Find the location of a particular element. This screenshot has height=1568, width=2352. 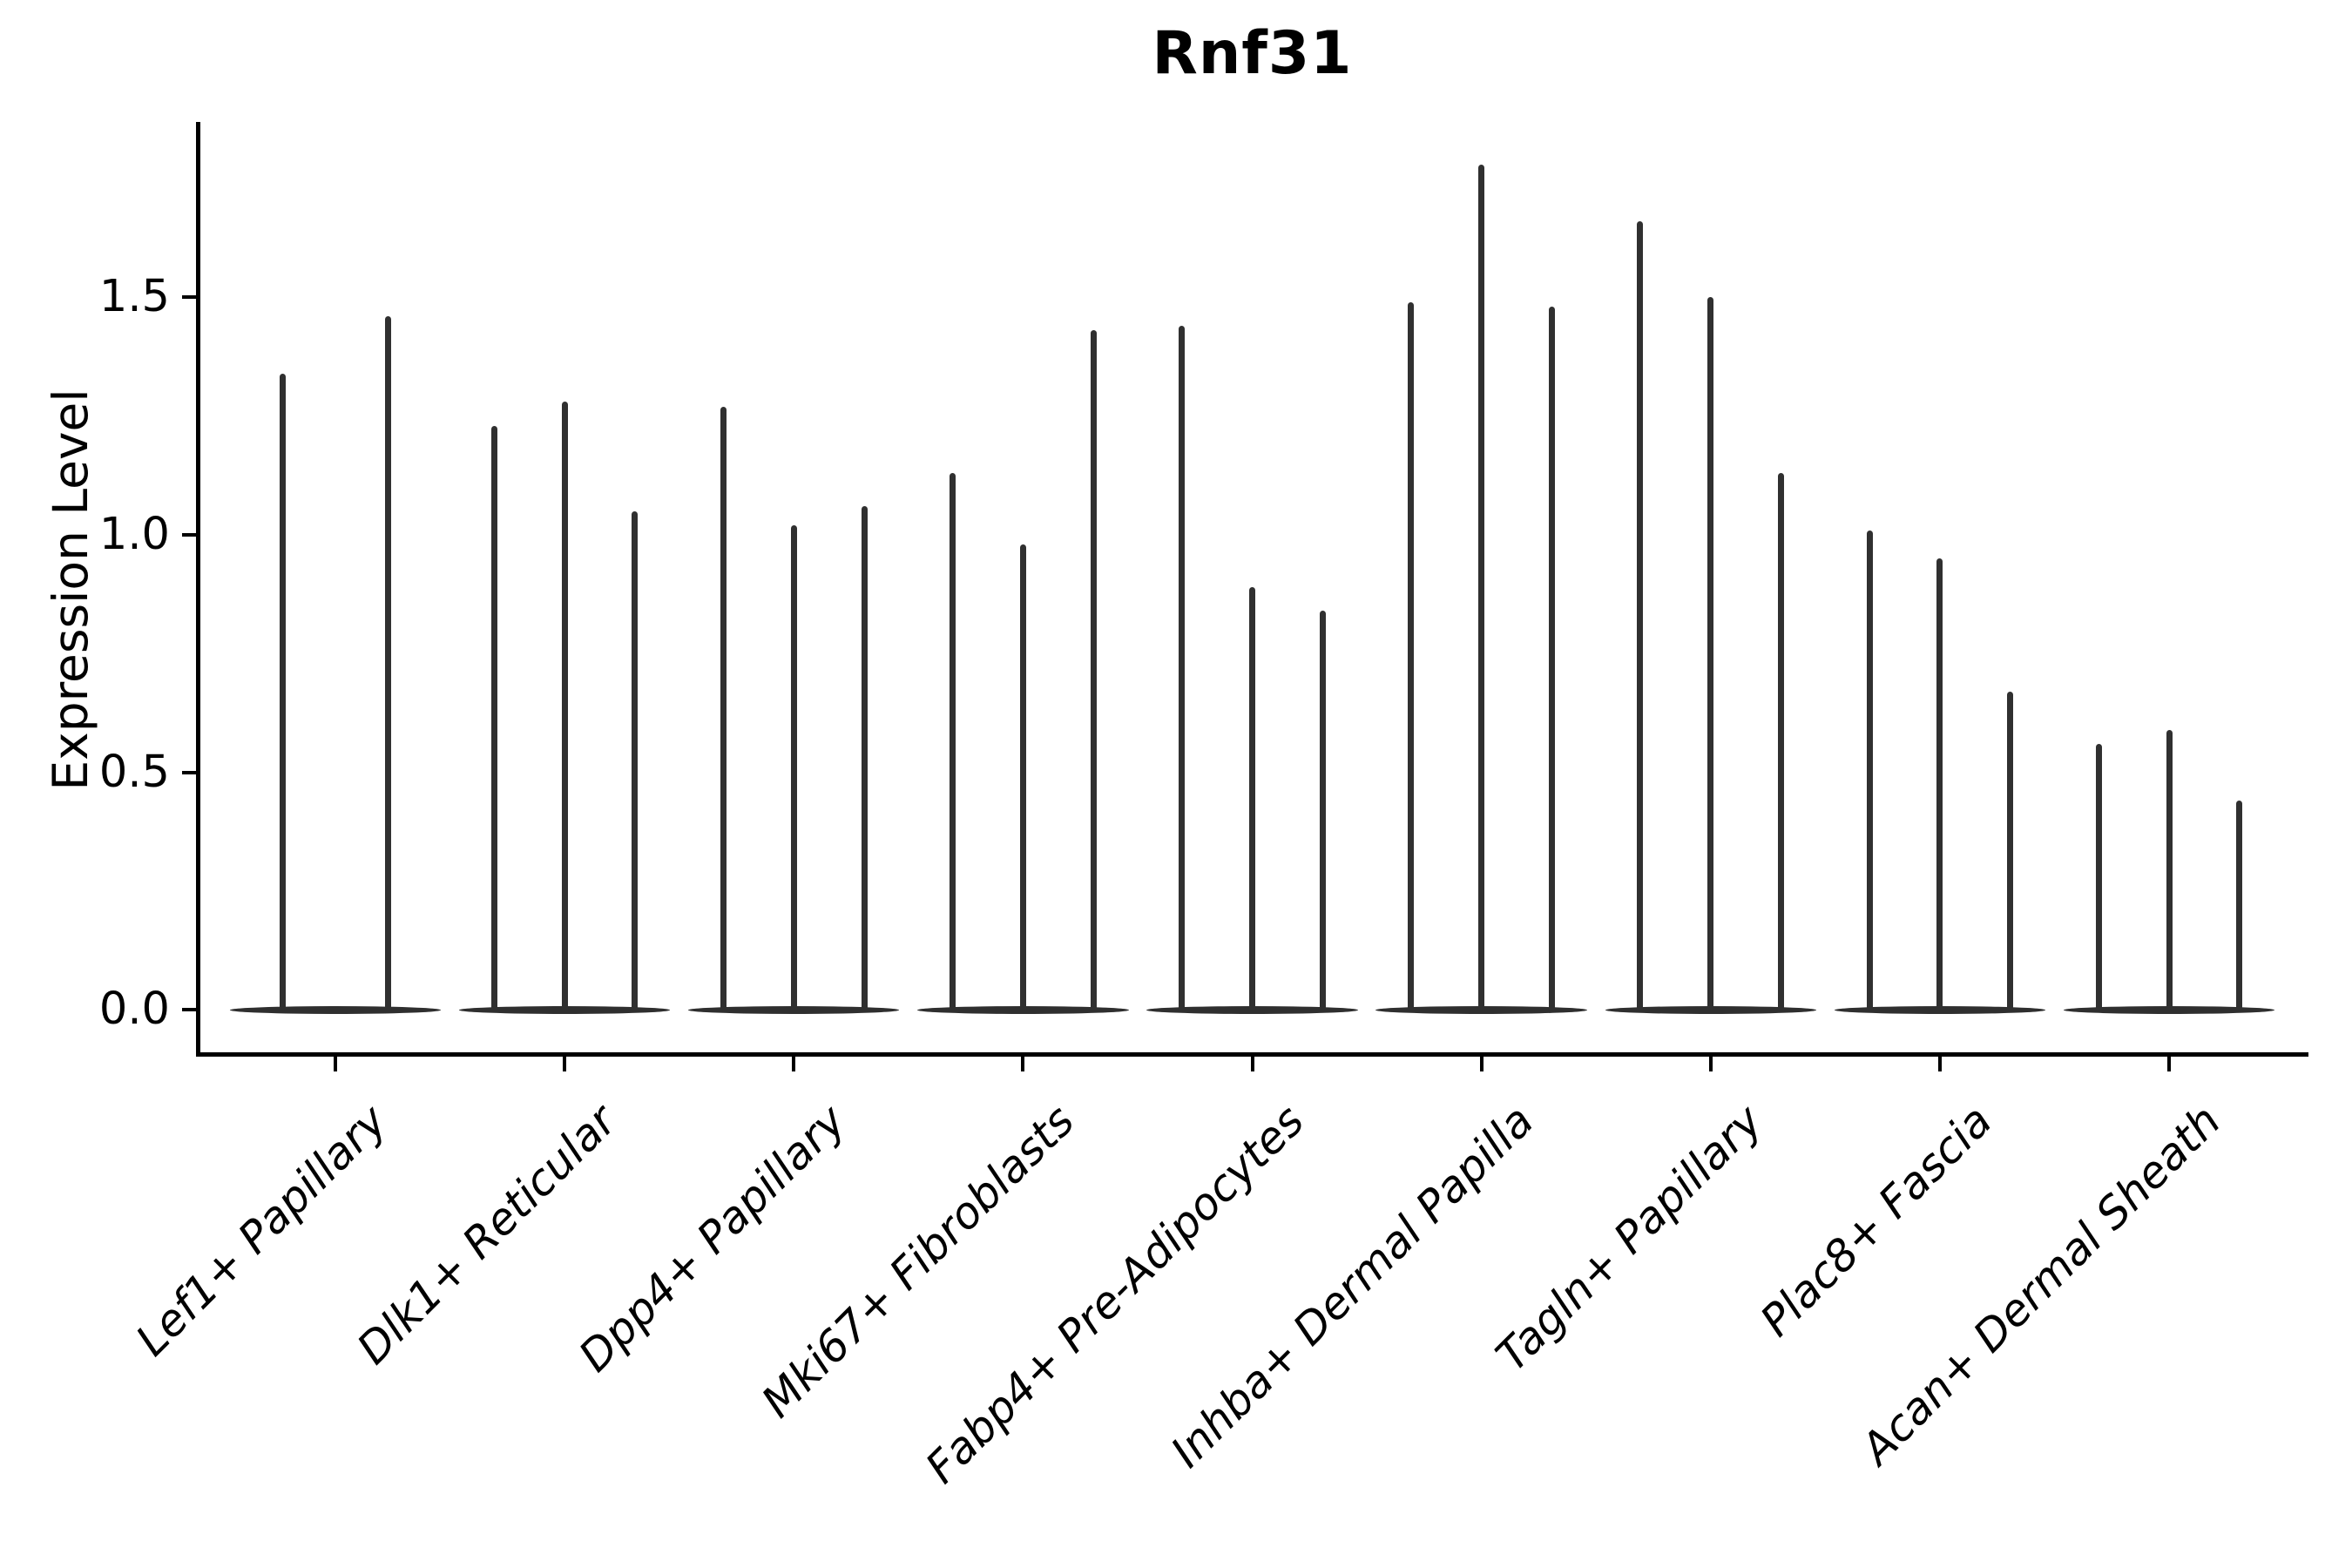

y-axis-line is located at coordinates (198, 589).